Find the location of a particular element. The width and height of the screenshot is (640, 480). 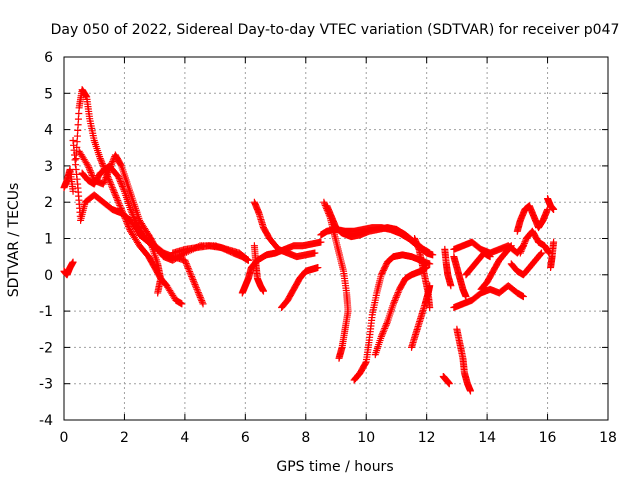

x-tick-label: 12 is located at coordinates (427, 438).